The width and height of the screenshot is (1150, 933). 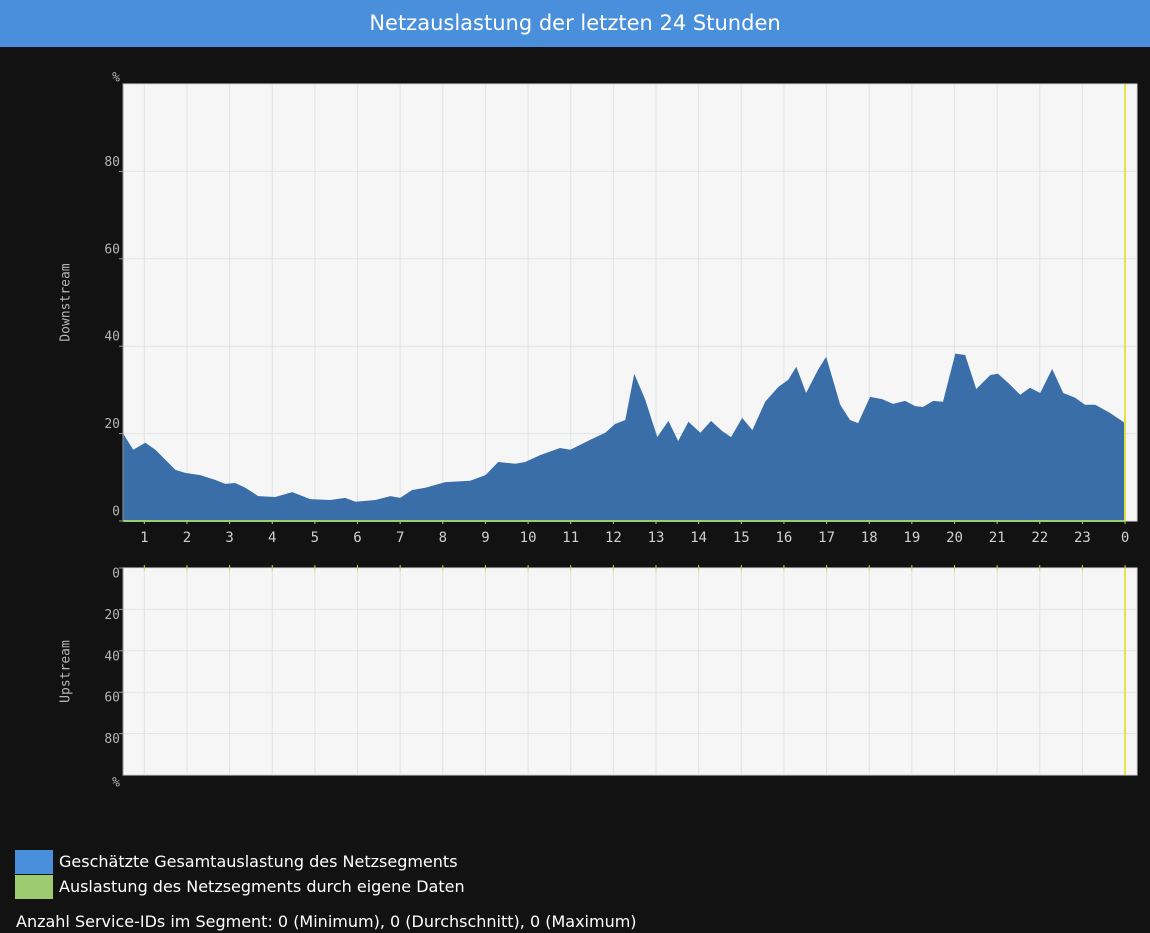 I want to click on x-tick-label: 16, so click(x=784, y=538).